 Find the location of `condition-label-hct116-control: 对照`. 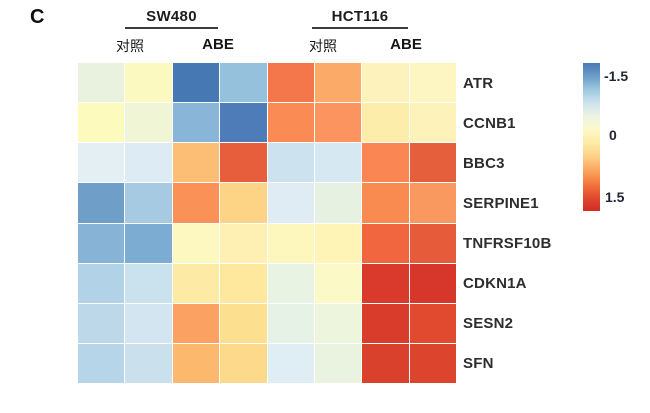

condition-label-hct116-control: 对照 is located at coordinates (323, 46).